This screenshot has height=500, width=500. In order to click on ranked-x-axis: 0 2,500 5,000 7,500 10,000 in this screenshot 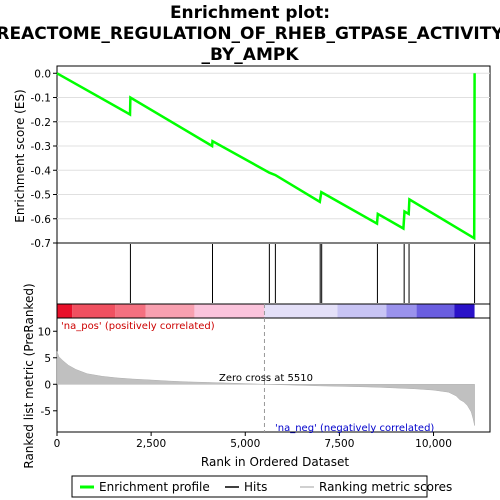, I will do `click(253, 441)`.